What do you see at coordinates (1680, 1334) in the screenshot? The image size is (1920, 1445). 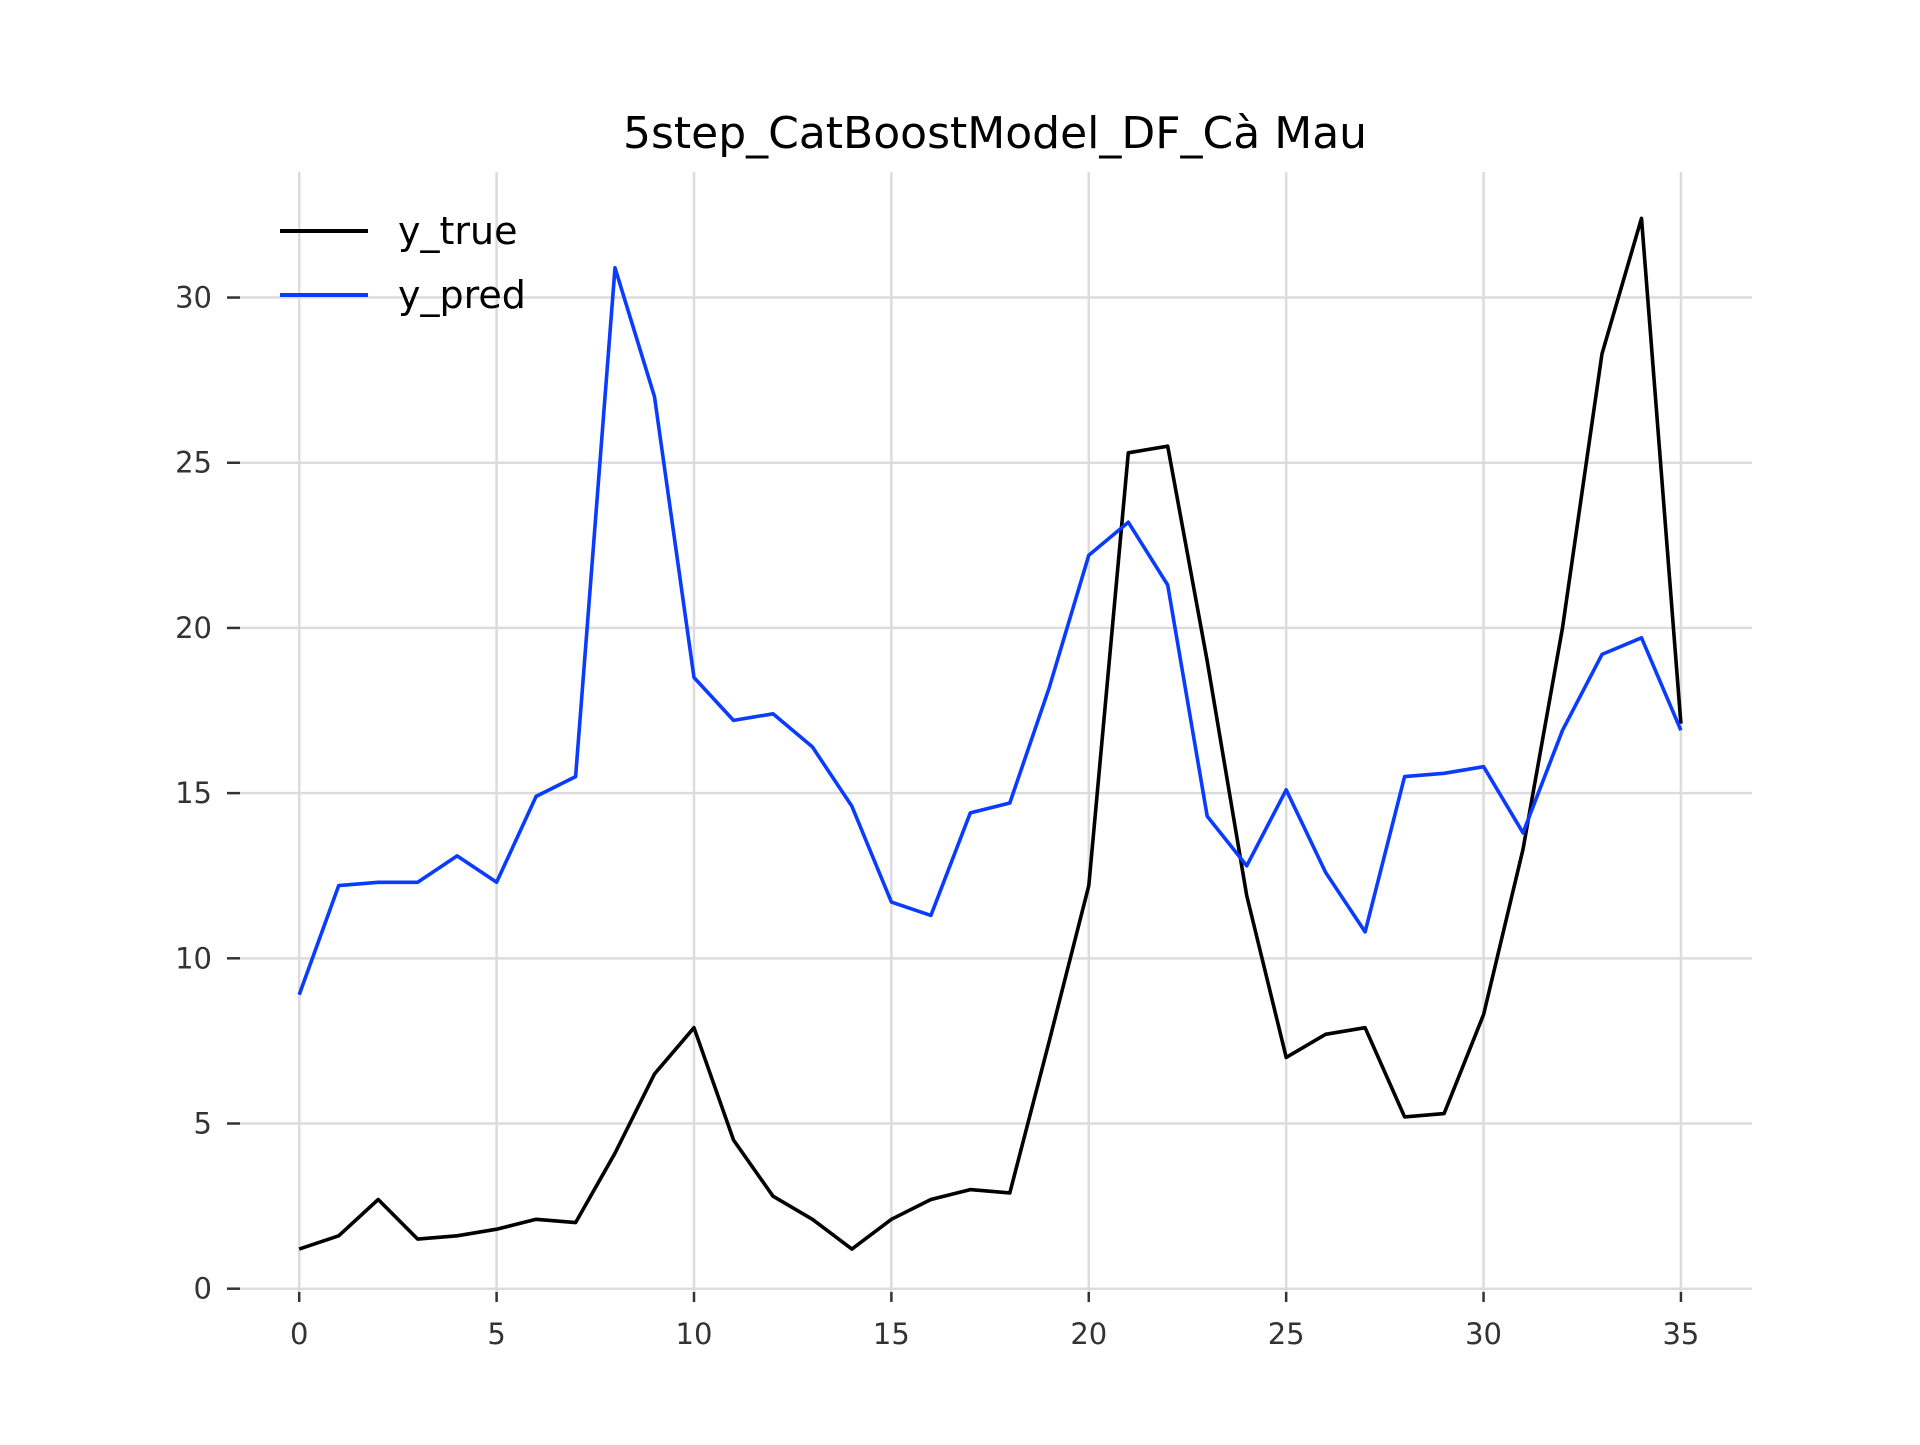 I see `x-tick-label: 35` at bounding box center [1680, 1334].